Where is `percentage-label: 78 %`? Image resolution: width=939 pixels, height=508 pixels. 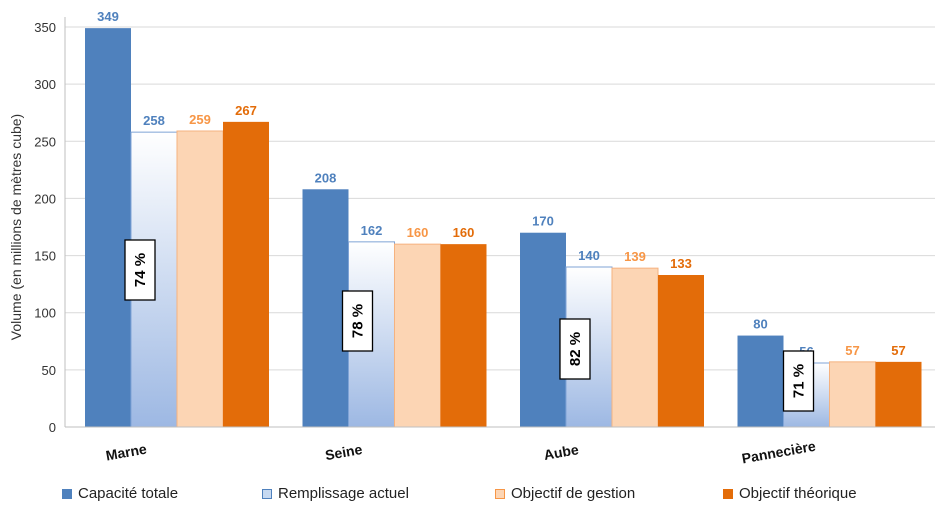
percentage-label: 78 % is located at coordinates (358, 321).